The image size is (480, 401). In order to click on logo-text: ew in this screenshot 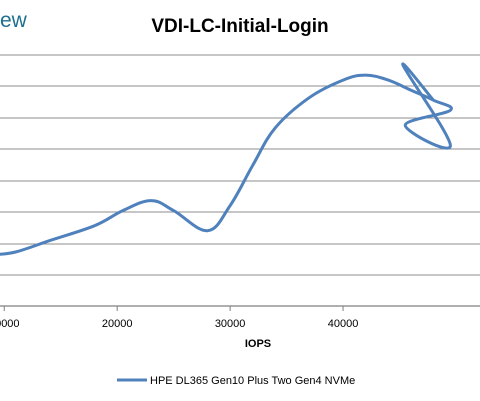, I will do `click(14, 20)`.